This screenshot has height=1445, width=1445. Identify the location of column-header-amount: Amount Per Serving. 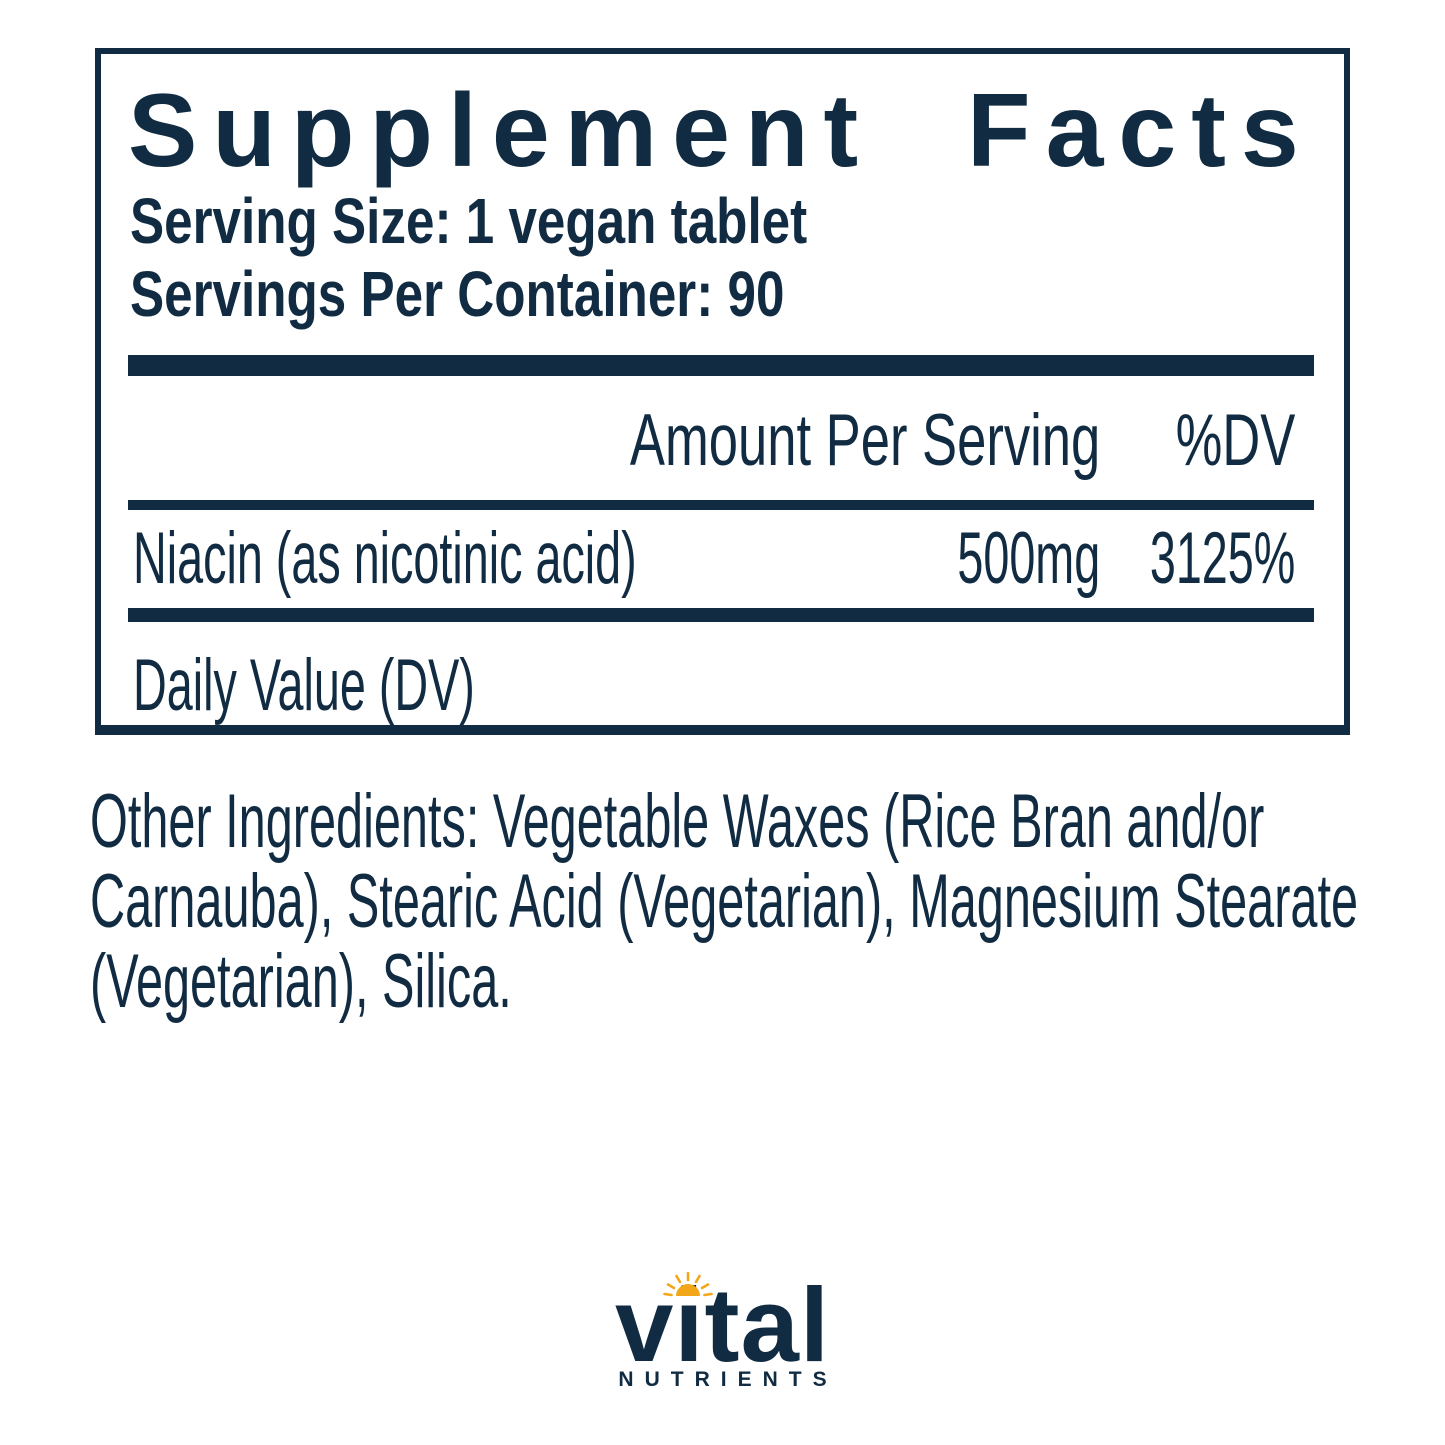
(864, 440).